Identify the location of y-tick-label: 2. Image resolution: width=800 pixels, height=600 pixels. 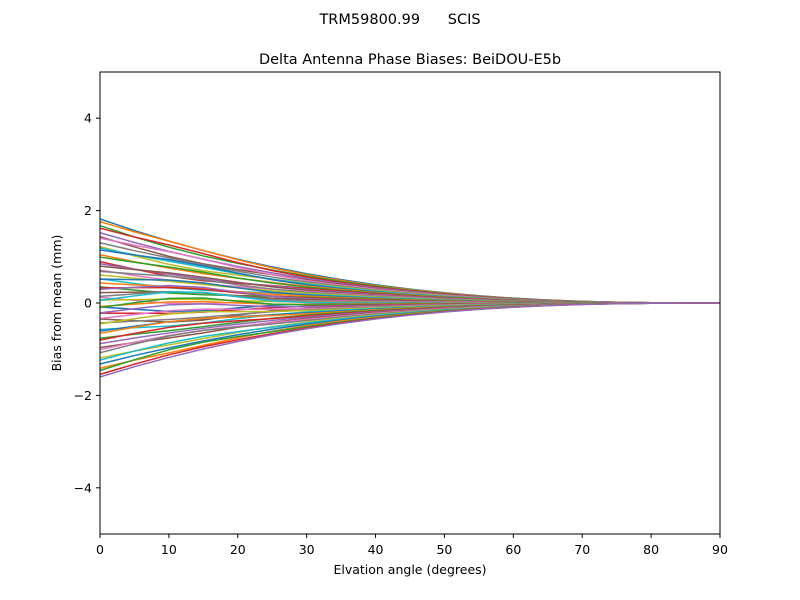
(88, 210).